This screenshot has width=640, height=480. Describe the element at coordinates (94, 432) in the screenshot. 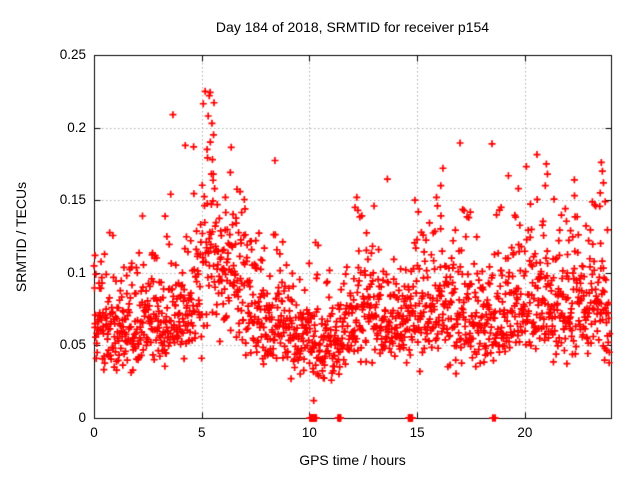

I see `x-tick-label: 0` at that location.